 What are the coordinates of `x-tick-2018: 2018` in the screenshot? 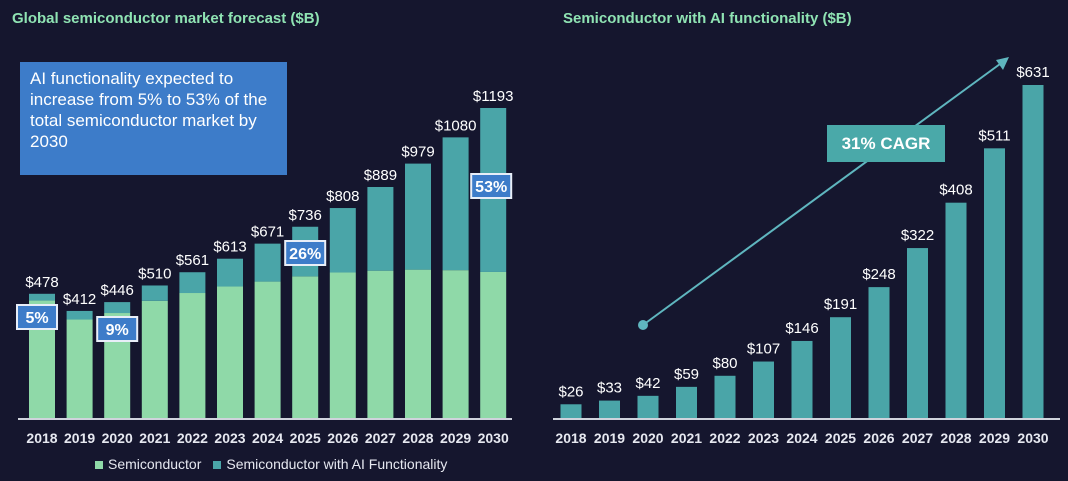 It's located at (41, 438).